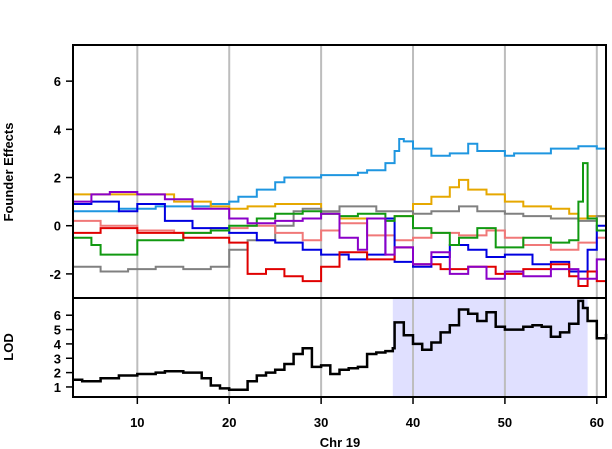 The width and height of the screenshot is (612, 449). Describe the element at coordinates (57, 178) in the screenshot. I see `top-y-tick-label: 2` at that location.